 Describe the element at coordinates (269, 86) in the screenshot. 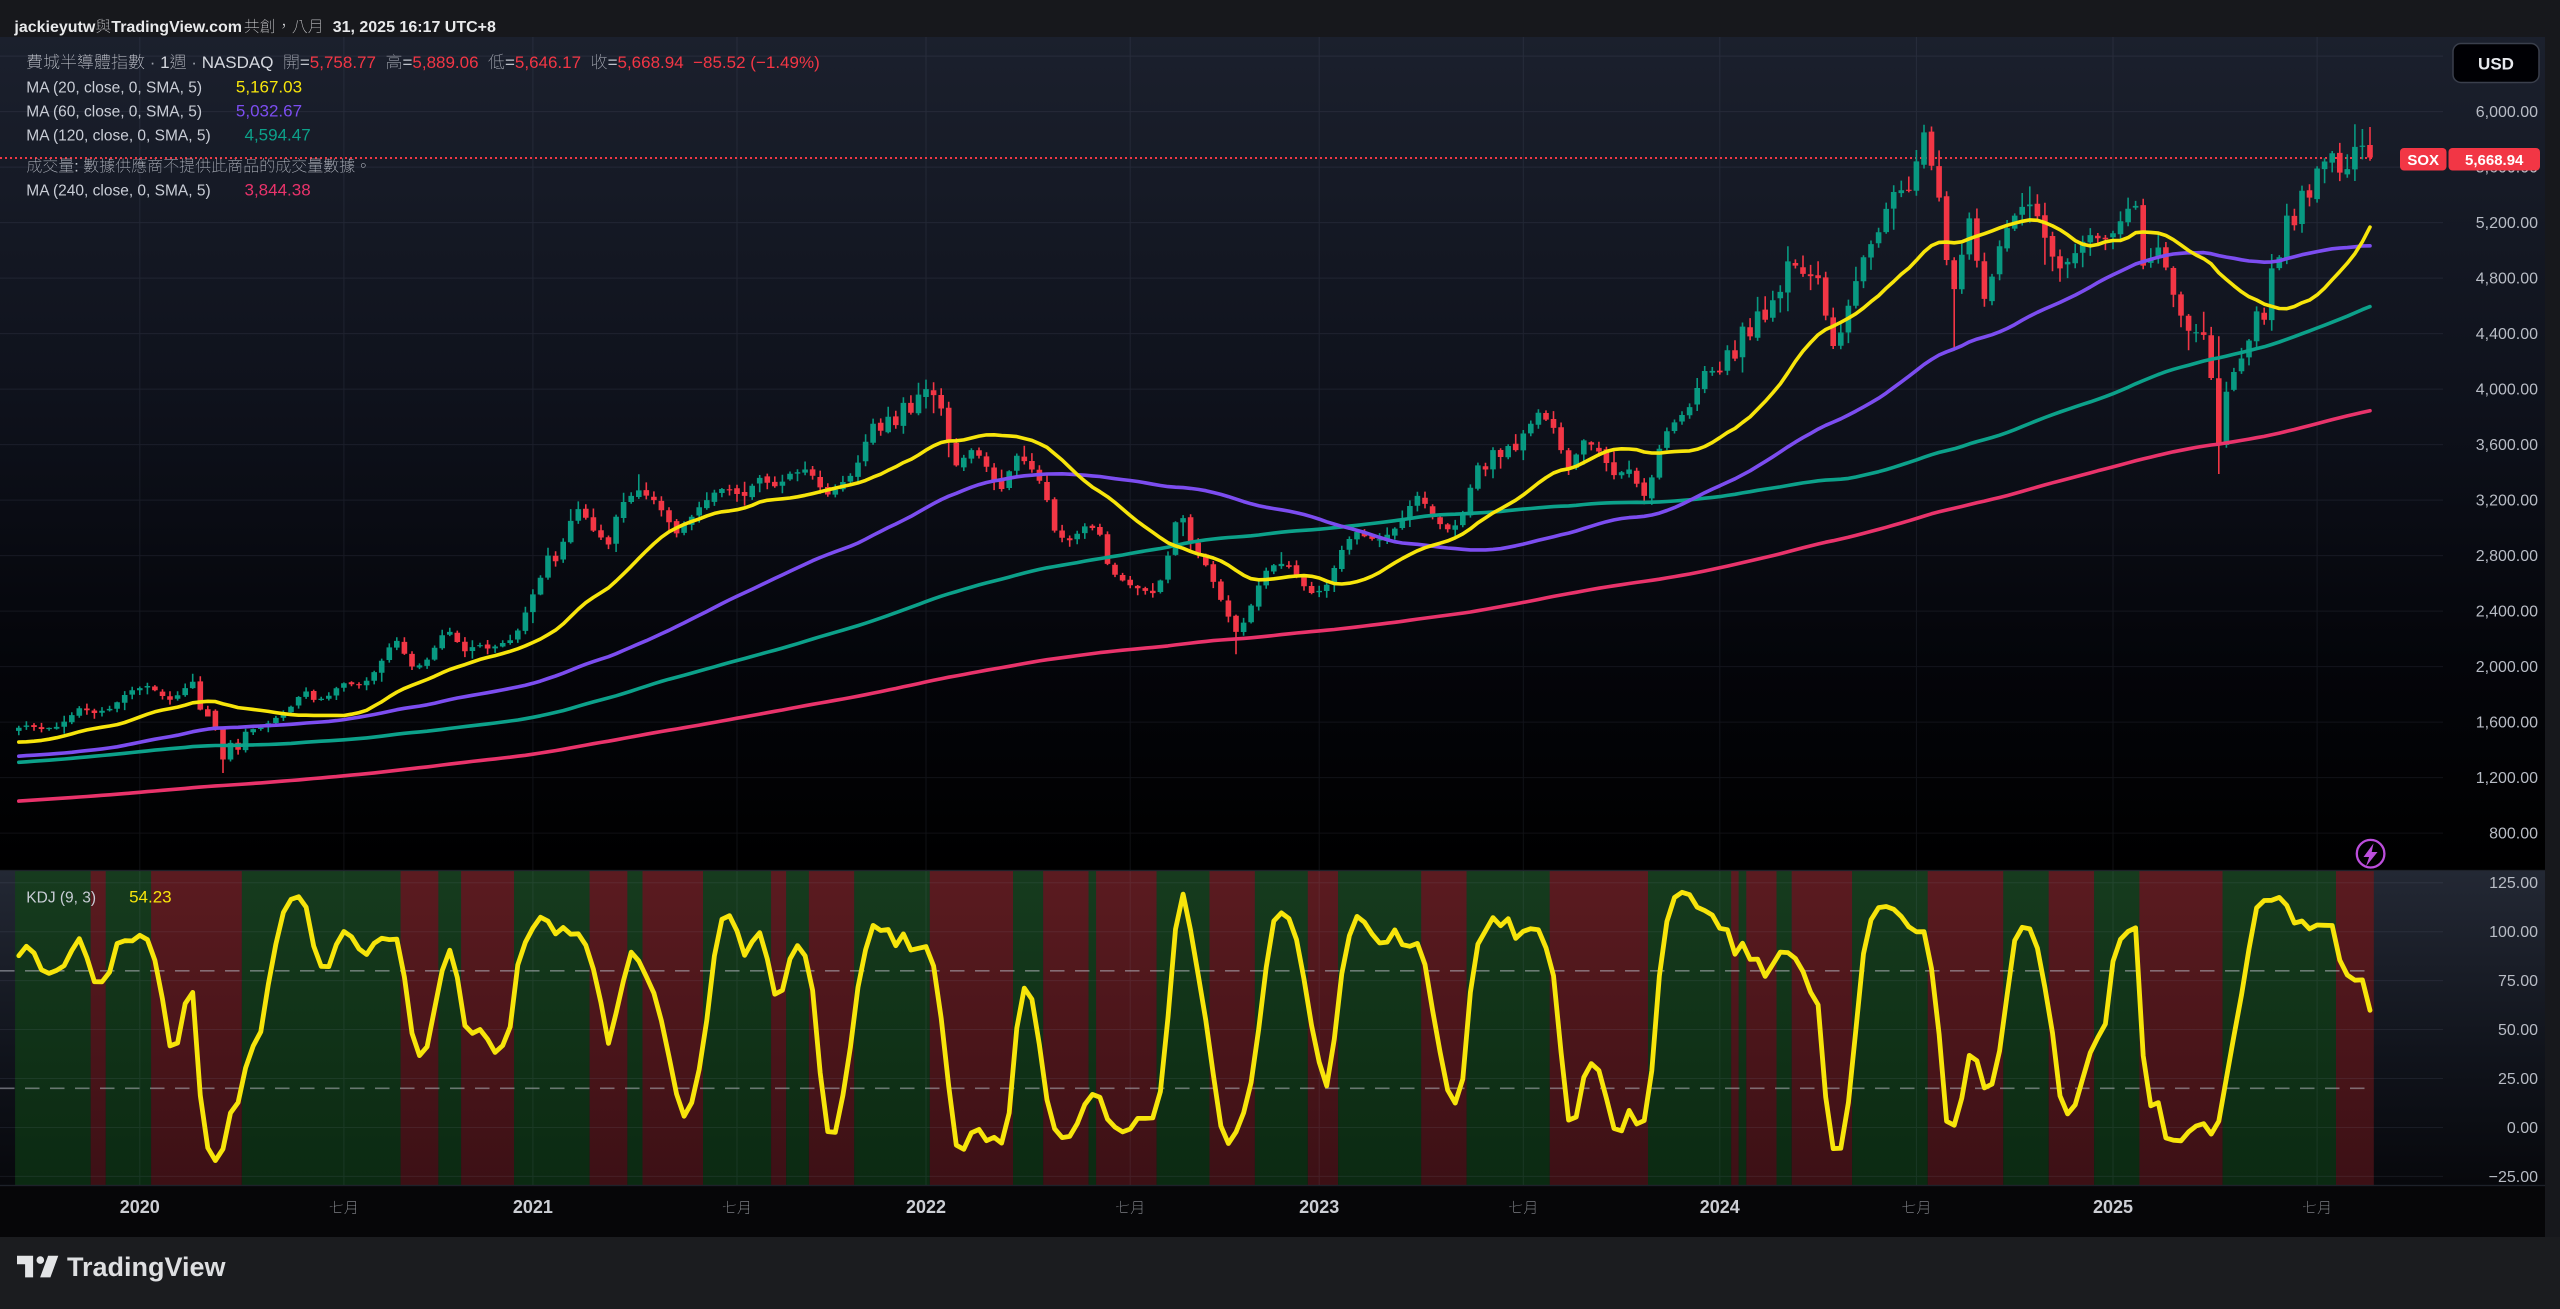

I see `svg-text: 5,167.03` at that location.